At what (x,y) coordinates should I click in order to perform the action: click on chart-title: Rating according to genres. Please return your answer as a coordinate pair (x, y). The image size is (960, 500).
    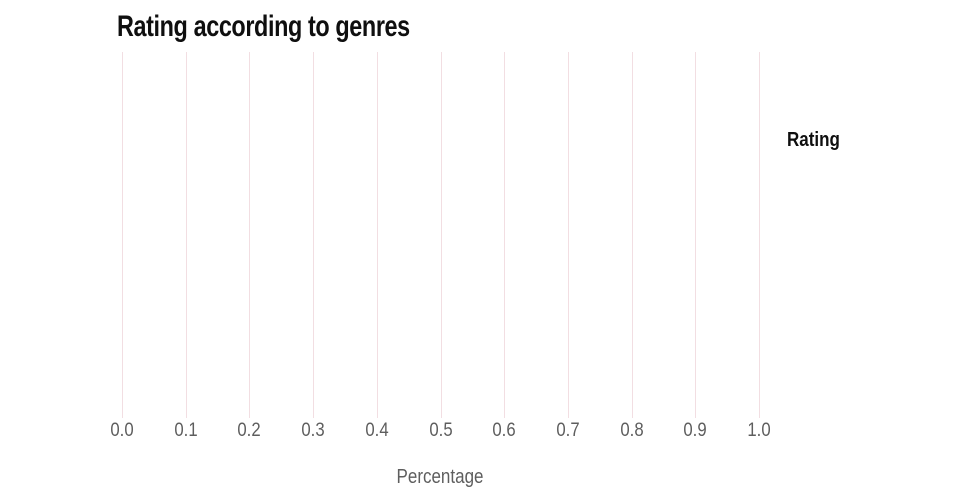
    Looking at the image, I should click on (263, 26).